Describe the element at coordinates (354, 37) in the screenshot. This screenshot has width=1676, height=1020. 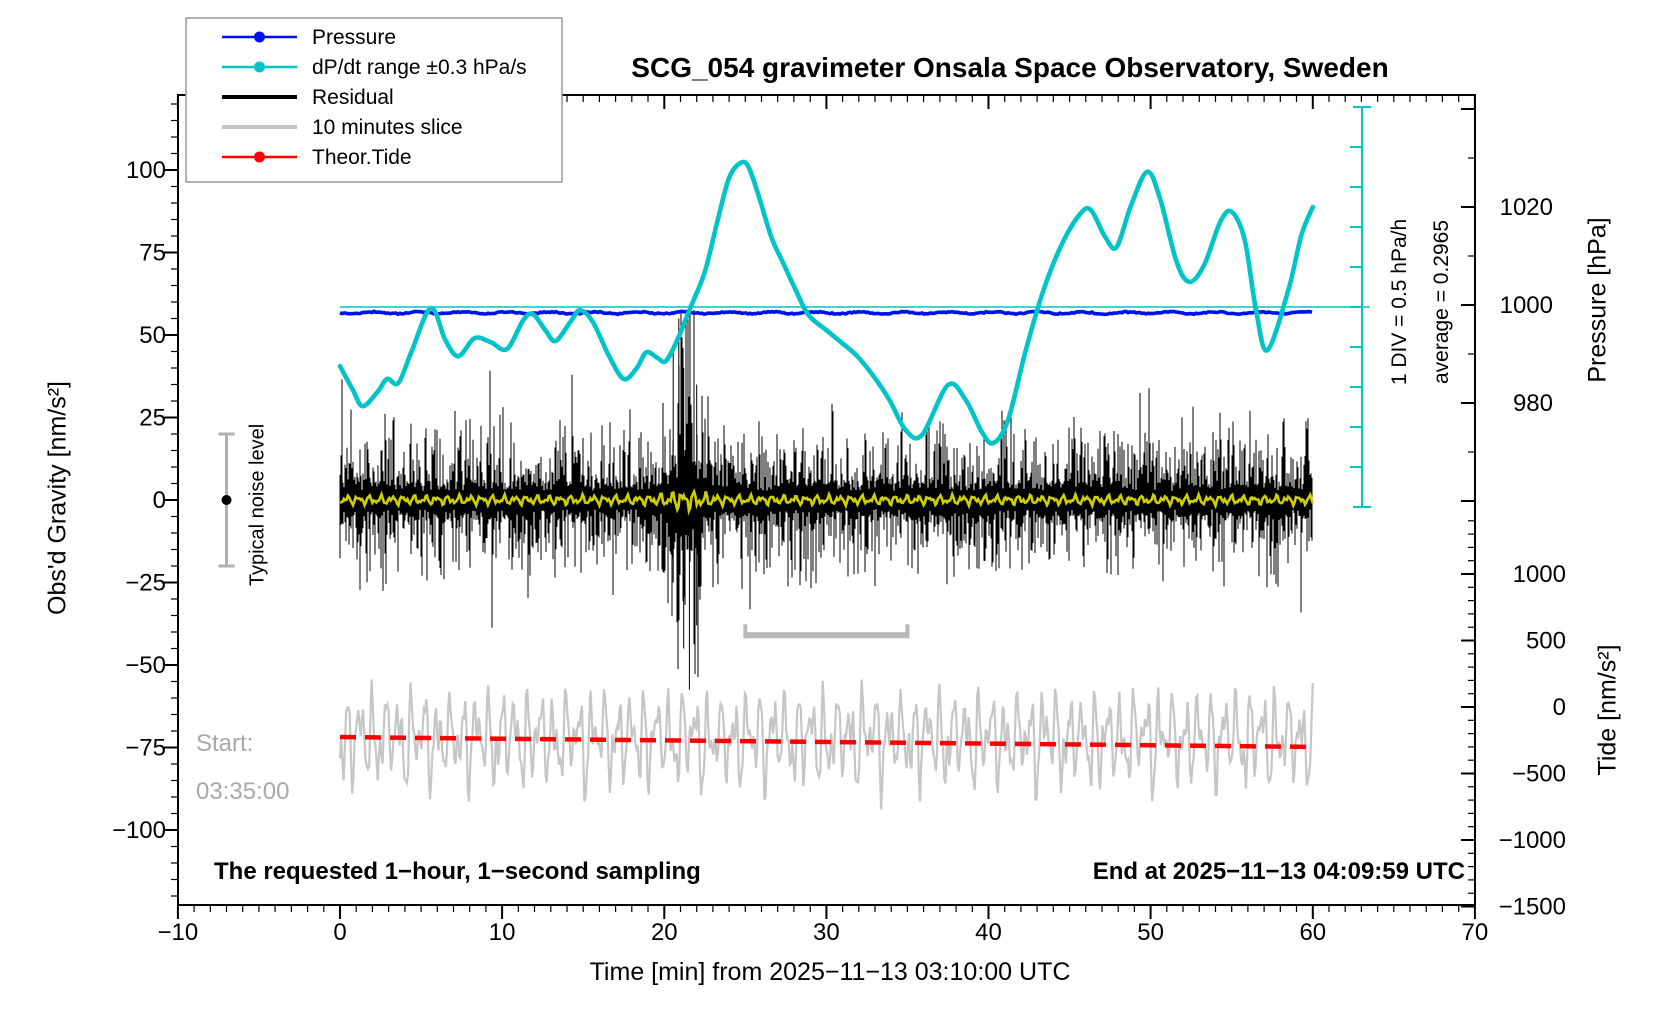
I see `legend-label: Pressure` at that location.